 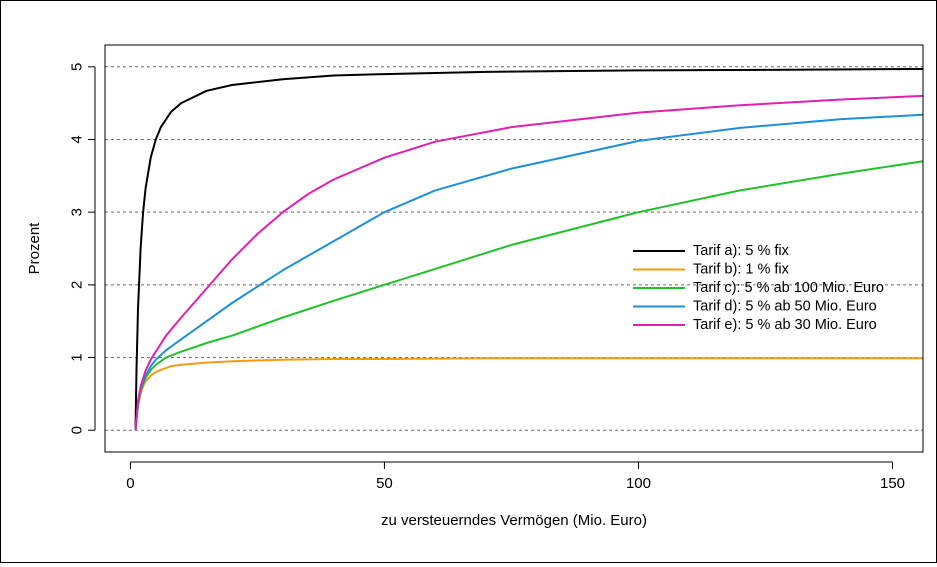 What do you see at coordinates (34, 248) in the screenshot?
I see `y-axis-label: Prozent` at bounding box center [34, 248].